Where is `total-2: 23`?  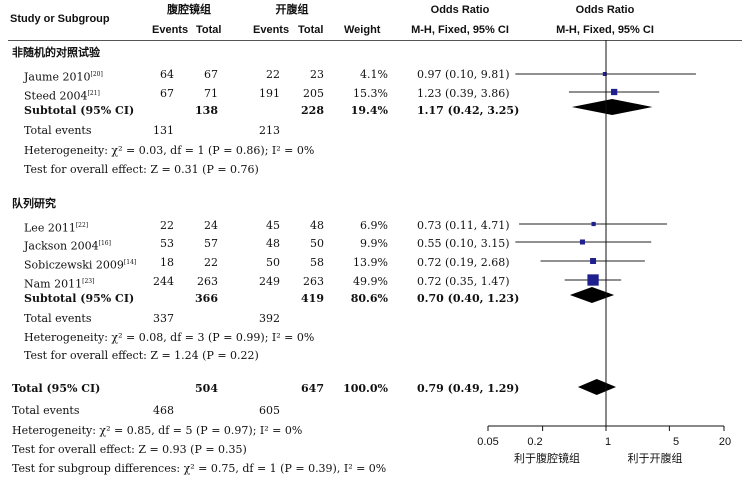
total-2: 23 is located at coordinates (317, 74).